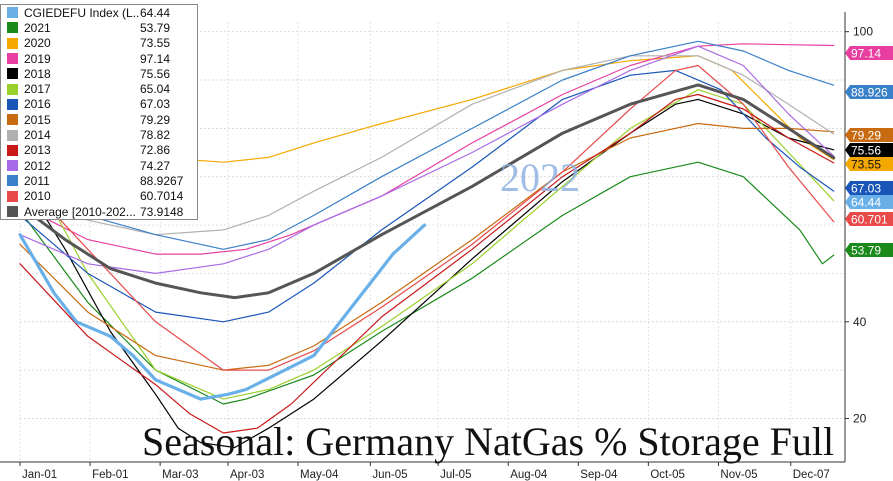 The height and width of the screenshot is (481, 893). What do you see at coordinates (99, 88) in the screenshot?
I see `legend-item: 2017 65.04` at bounding box center [99, 88].